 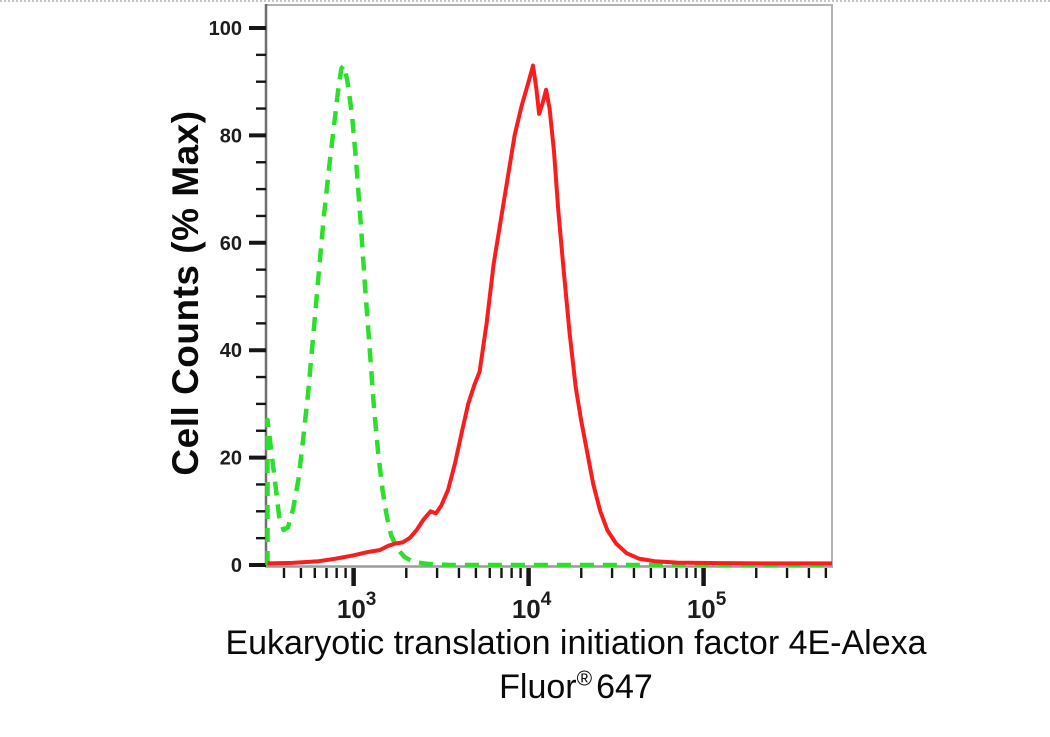 What do you see at coordinates (225, 29) in the screenshot?
I see `y-tick-label: 100` at bounding box center [225, 29].